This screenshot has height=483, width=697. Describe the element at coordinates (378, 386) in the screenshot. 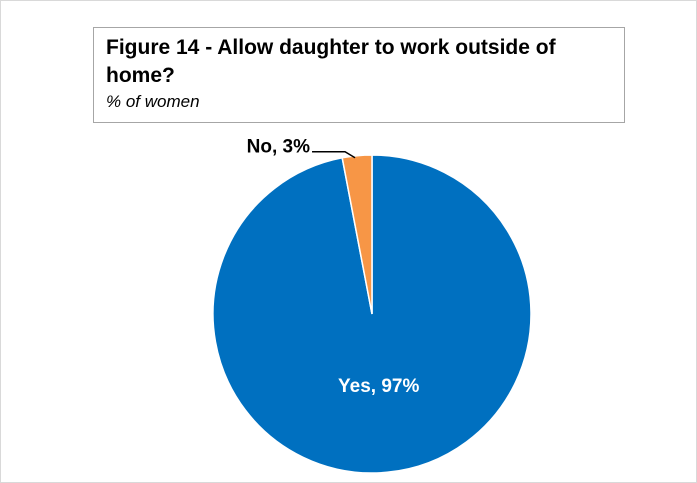

I see `slice-label-yes: Yes, 97%` at that location.